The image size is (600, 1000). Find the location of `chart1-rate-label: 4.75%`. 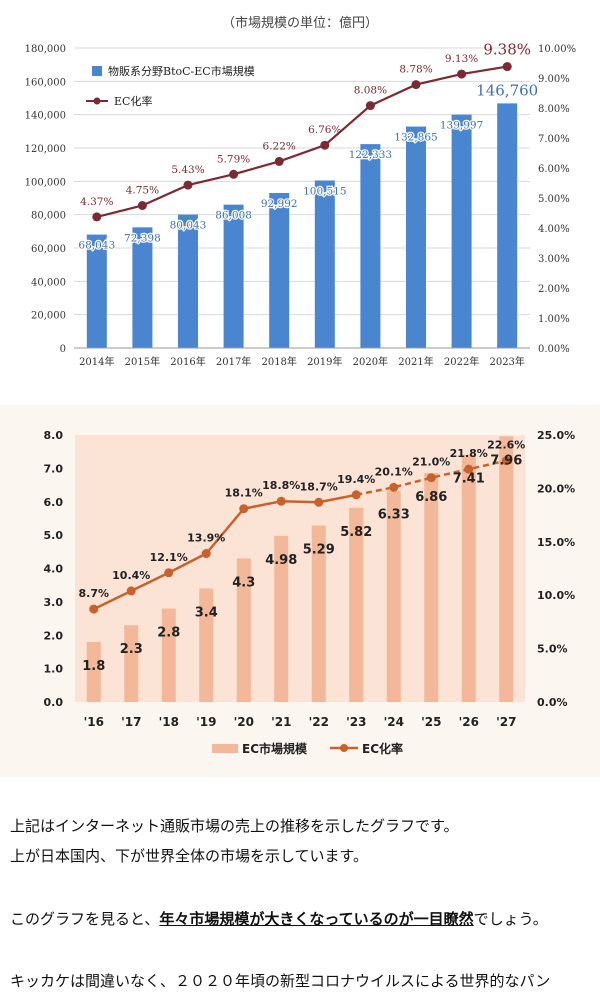

chart1-rate-label: 4.75% is located at coordinates (142, 191).